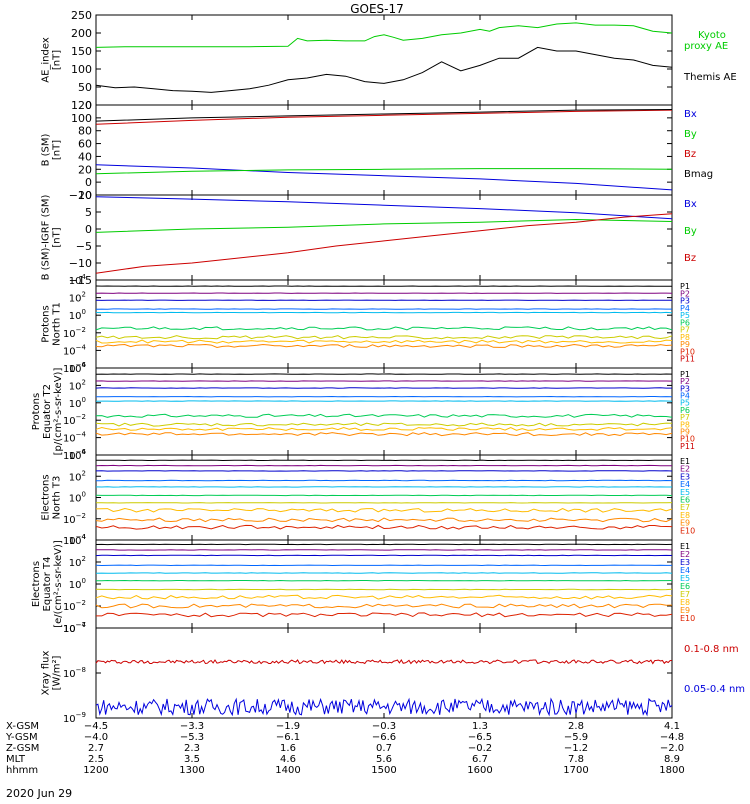 Image resolution: width=750 pixels, height=804 pixels. What do you see at coordinates (384, 434) in the screenshot?
I see `pe-series-p9` at bounding box center [384, 434].